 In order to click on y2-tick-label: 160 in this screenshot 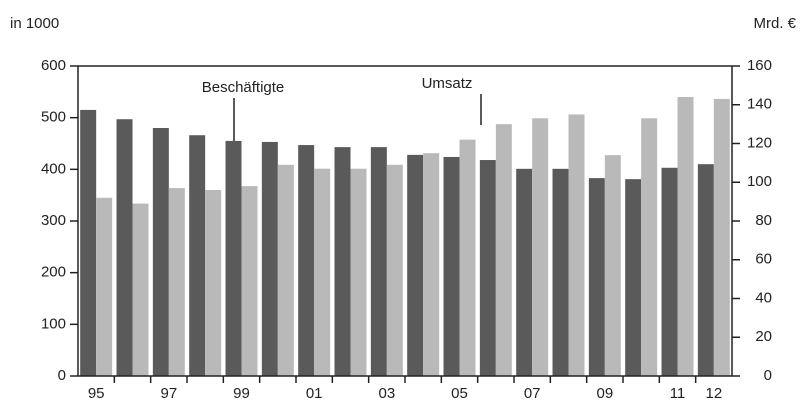, I will do `click(759, 65)`.